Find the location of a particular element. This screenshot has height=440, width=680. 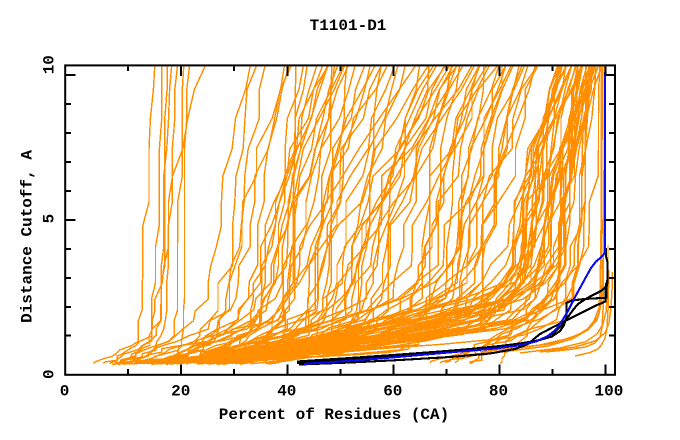

svg-text: 60 is located at coordinates (392, 392).